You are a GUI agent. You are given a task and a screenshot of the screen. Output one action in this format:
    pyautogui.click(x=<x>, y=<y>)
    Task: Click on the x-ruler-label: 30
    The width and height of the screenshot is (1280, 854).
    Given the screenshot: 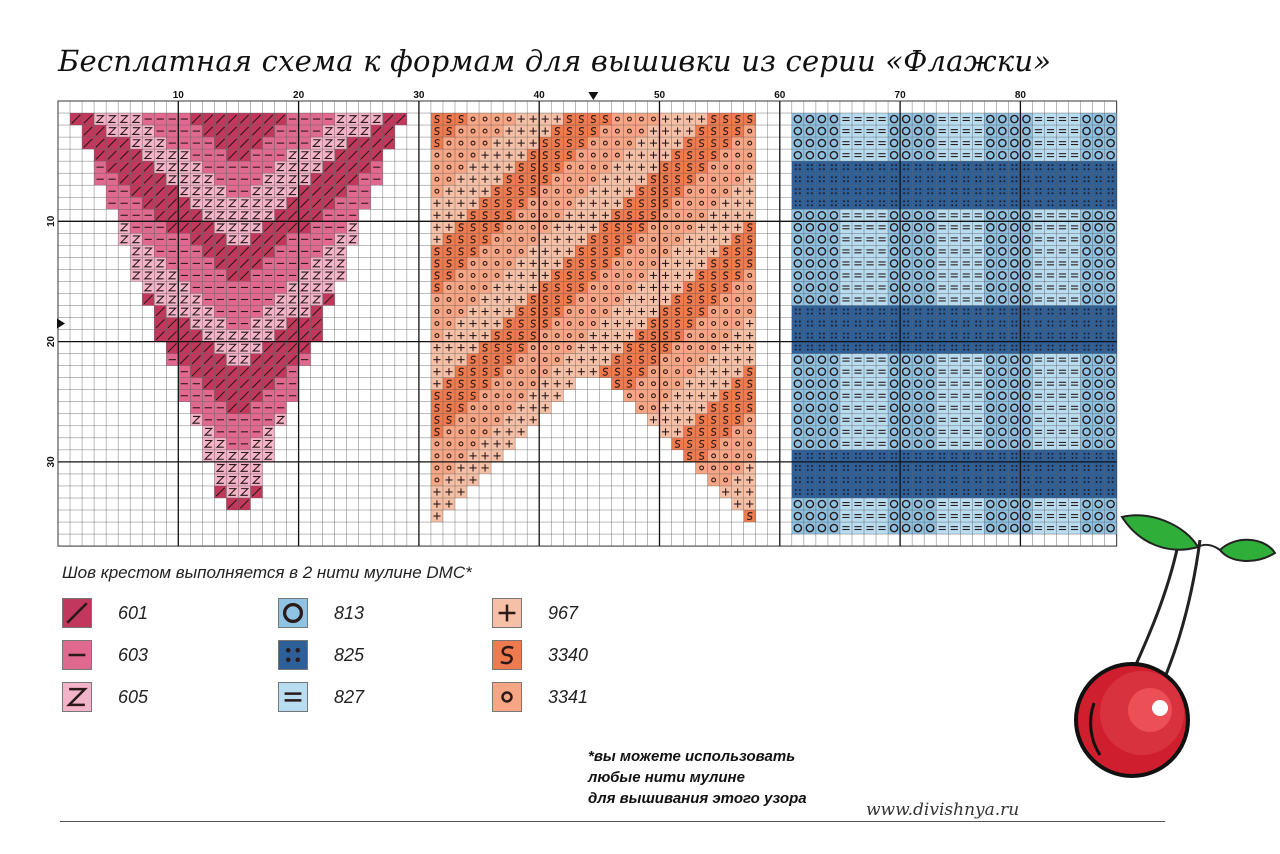 What is the action you would take?
    pyautogui.click(x=419, y=95)
    